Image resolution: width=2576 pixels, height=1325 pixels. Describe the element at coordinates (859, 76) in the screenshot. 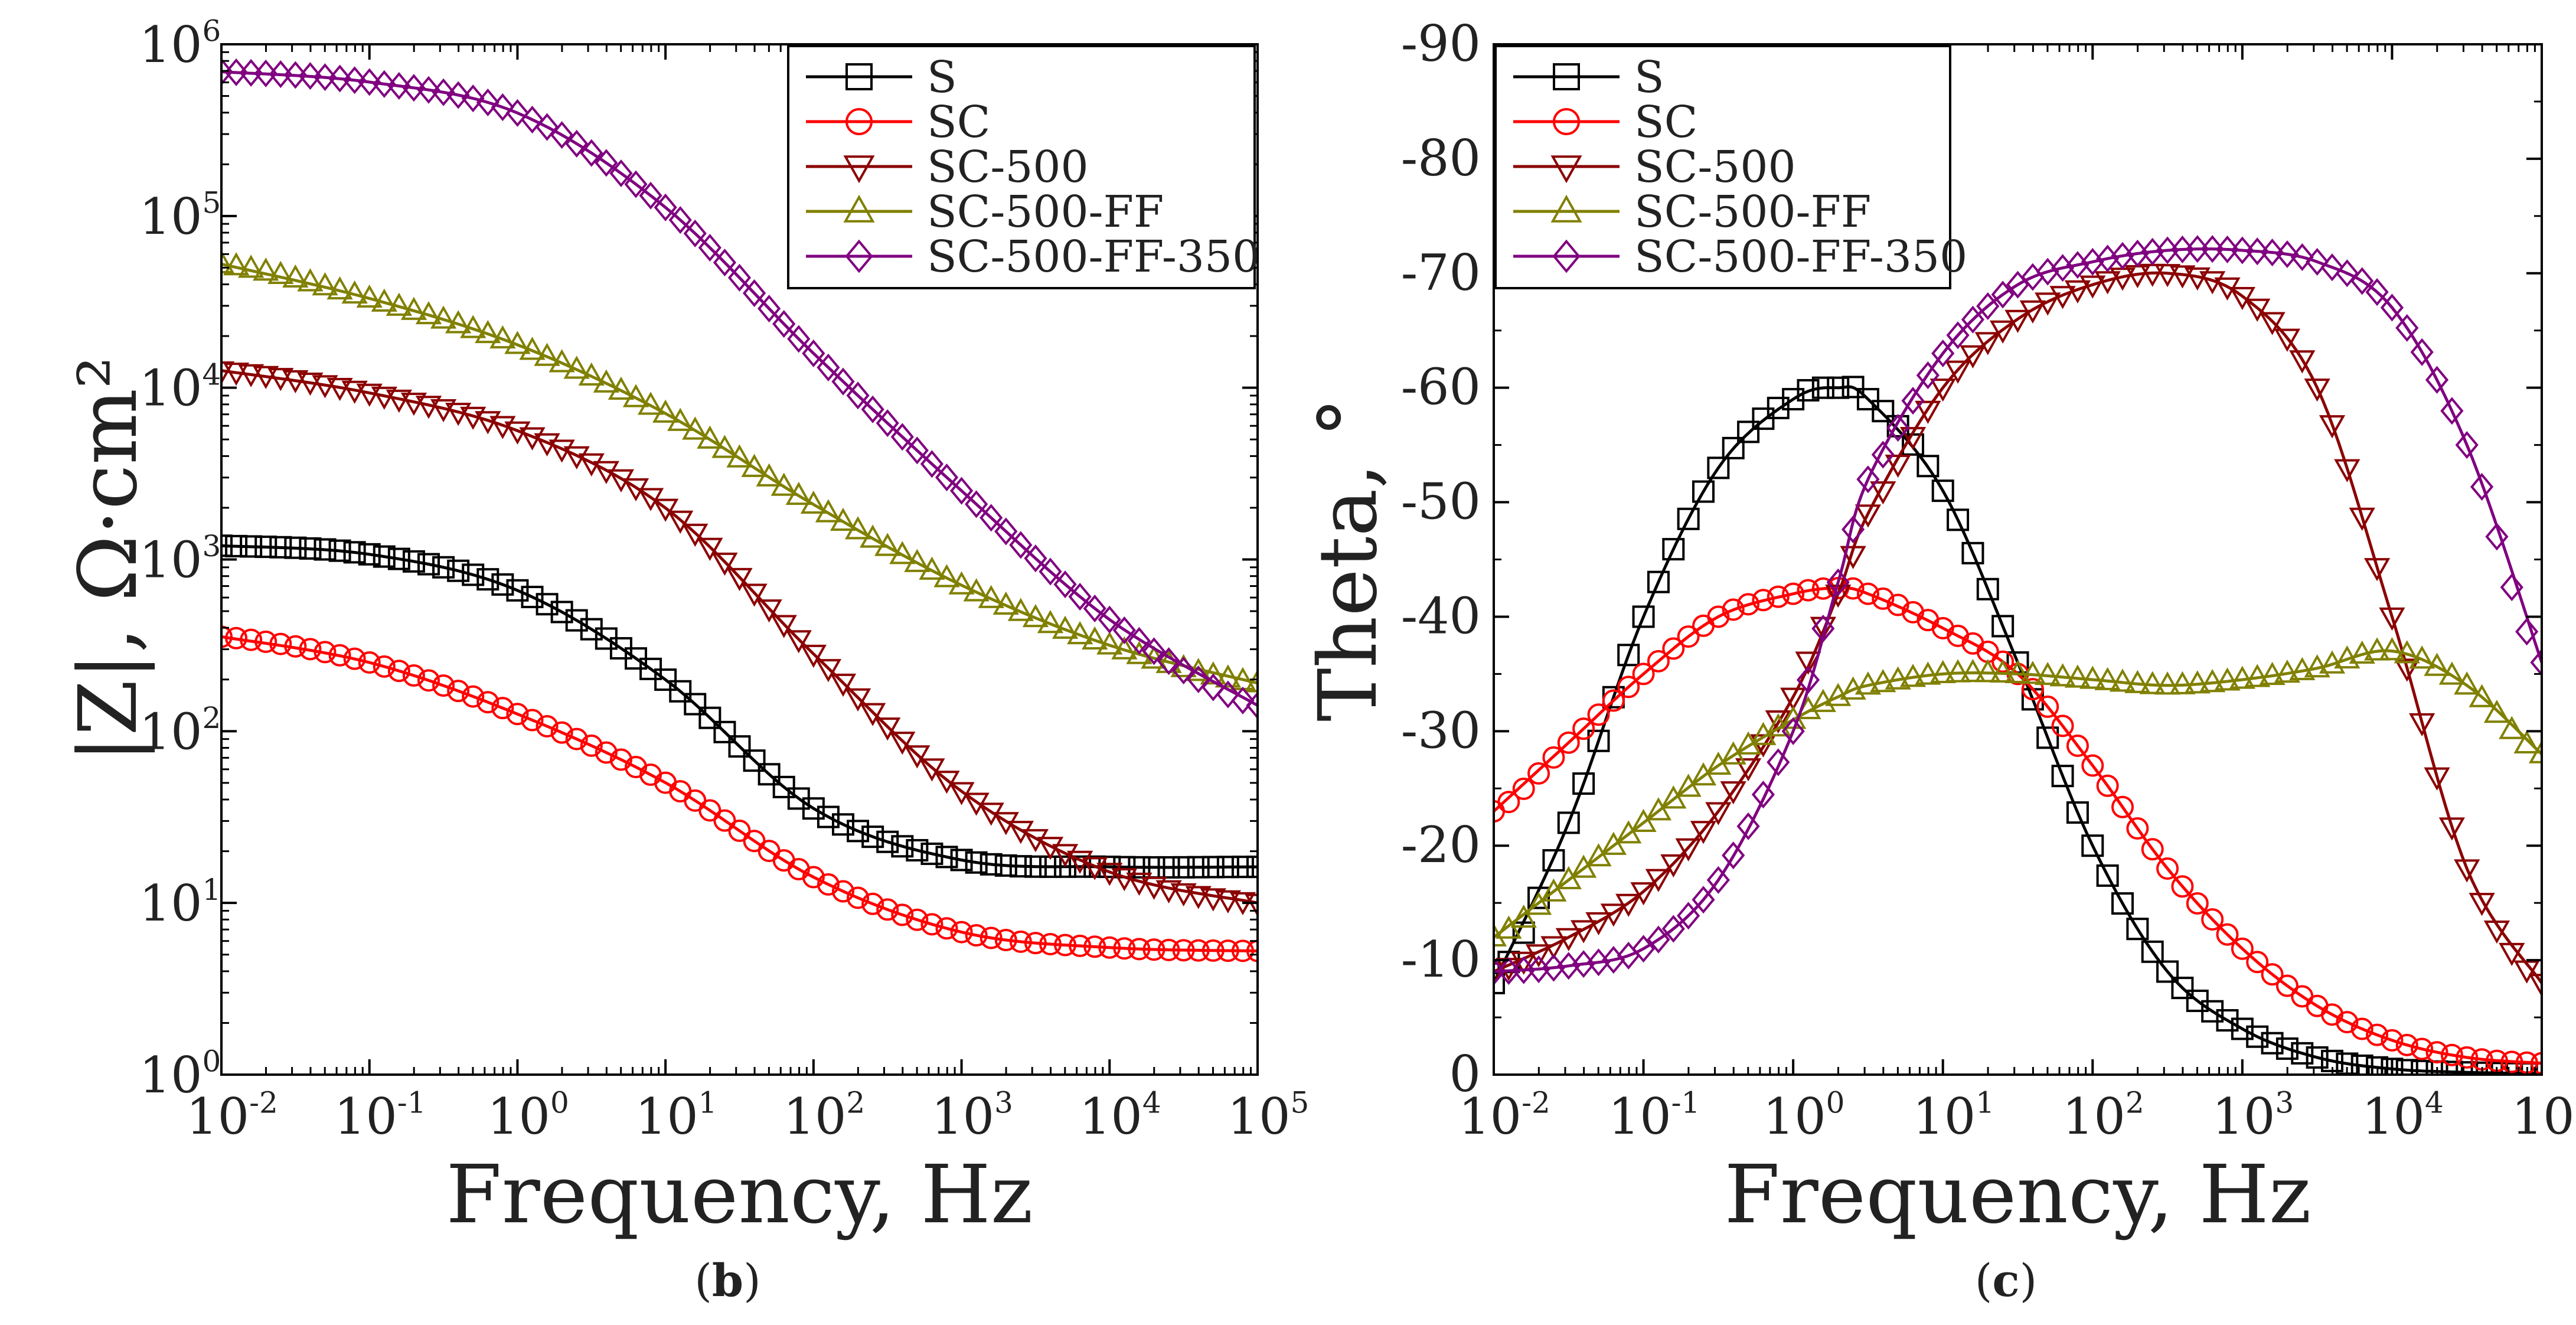

I see `legend-marker-S` at that location.